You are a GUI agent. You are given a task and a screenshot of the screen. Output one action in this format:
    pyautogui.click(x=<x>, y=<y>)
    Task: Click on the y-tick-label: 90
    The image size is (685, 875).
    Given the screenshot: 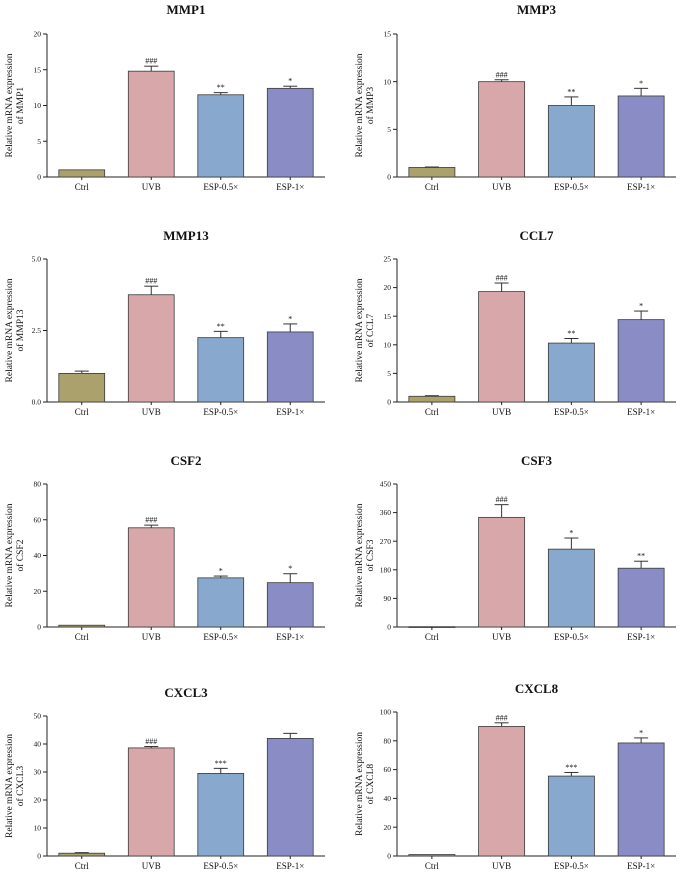 What is the action you would take?
    pyautogui.click(x=388, y=598)
    